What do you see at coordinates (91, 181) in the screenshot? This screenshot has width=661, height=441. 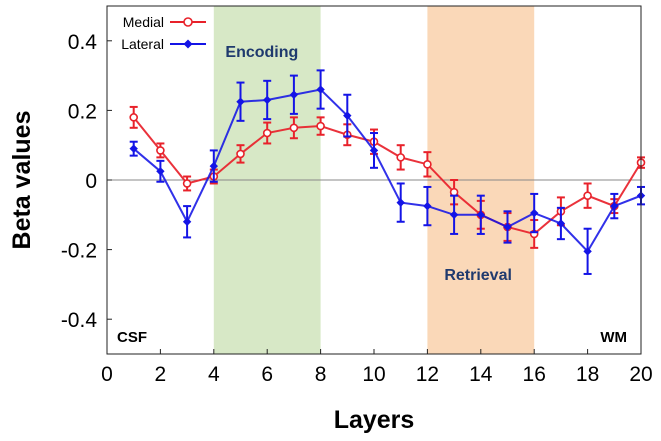 I see `y-tick-label: 0` at bounding box center [91, 181].